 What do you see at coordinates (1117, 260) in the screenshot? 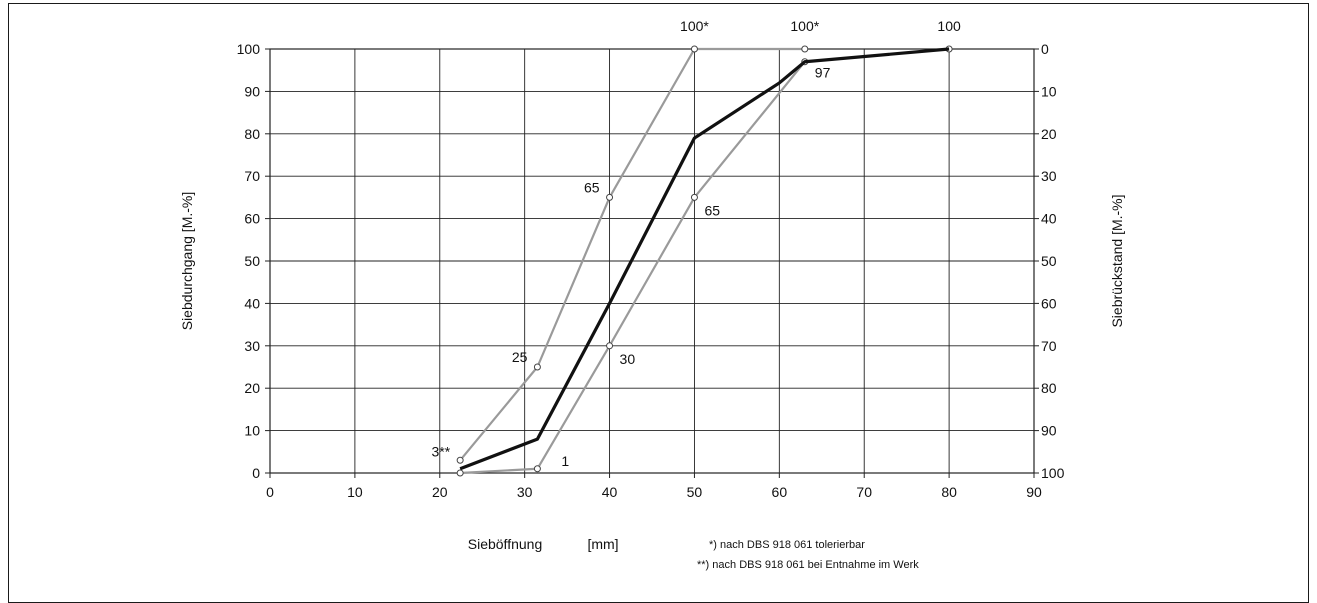
I see `y-axis-label-right: Siebrückstand [M.-%]` at bounding box center [1117, 260].